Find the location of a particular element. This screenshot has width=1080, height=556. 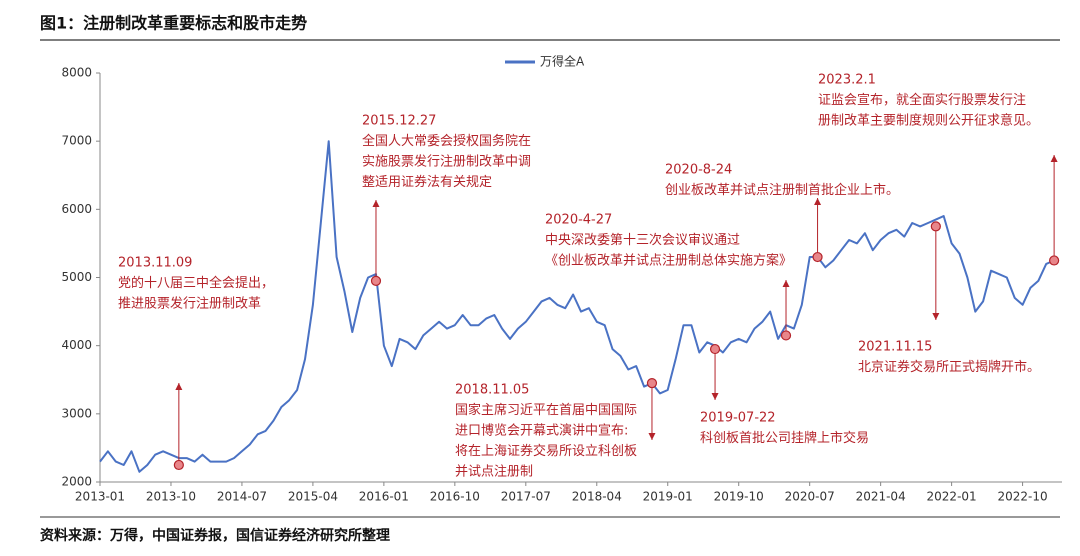

annotation-text: 进口博览会开幕式演讲中宣布: is located at coordinates (541, 431).